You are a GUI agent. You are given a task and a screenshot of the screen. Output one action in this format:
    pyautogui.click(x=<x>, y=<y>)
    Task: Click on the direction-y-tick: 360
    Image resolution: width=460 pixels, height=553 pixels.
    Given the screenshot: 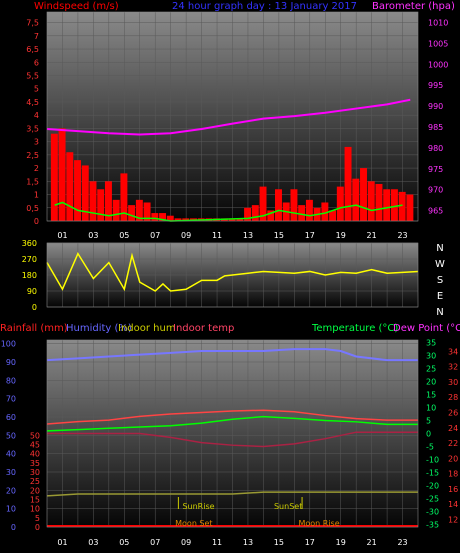 What is the action you would take?
    pyautogui.click(x=29, y=243)
    